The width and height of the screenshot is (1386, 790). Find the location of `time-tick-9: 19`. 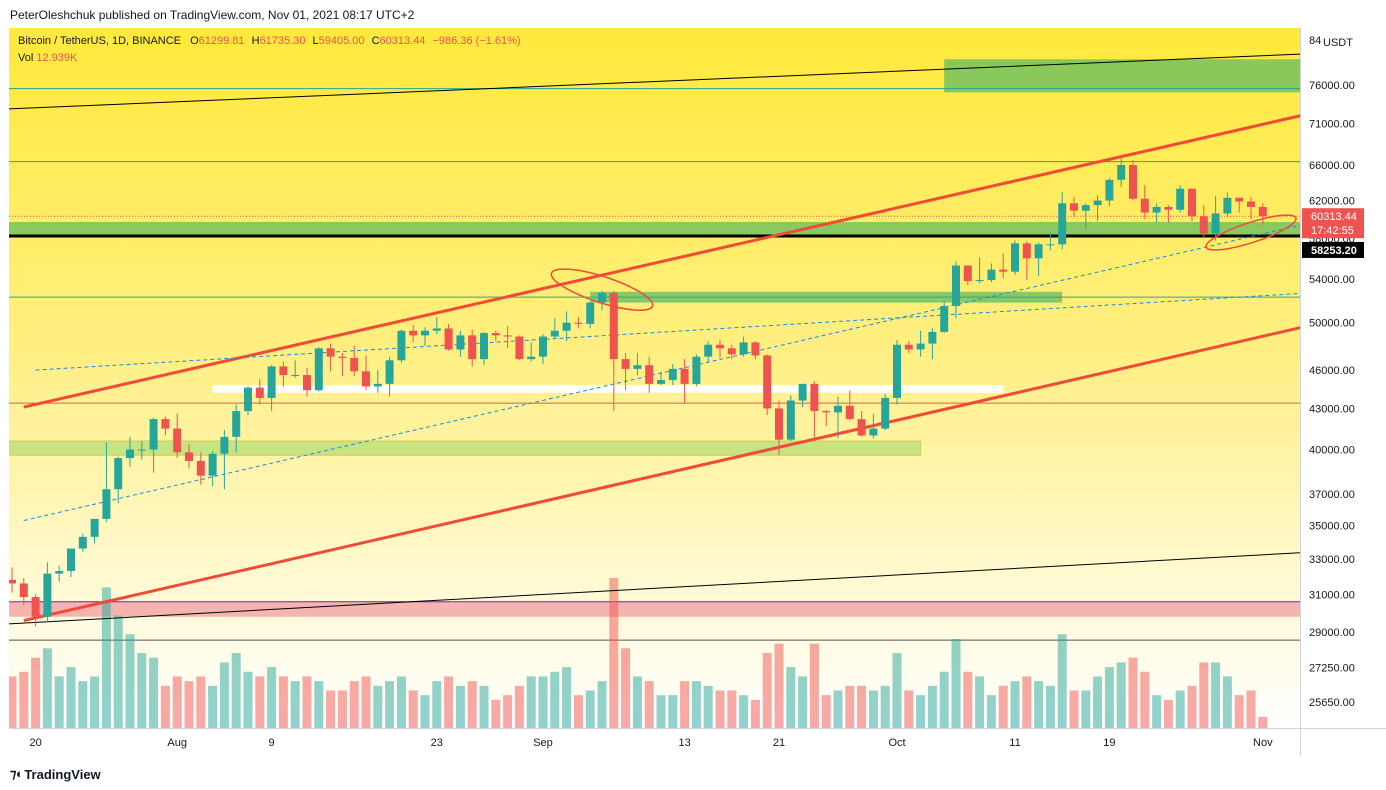

time-tick-9: 19 is located at coordinates (1109, 743).